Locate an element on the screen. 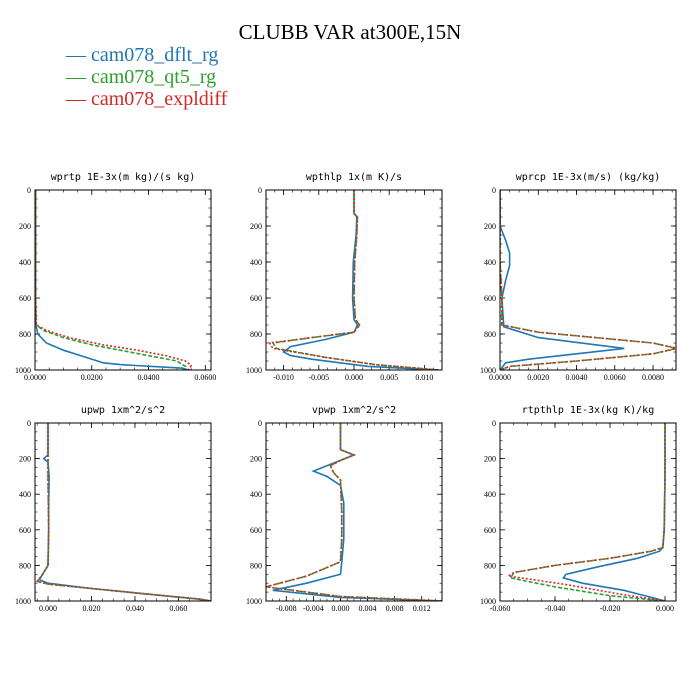 The image size is (700, 700). x-tick-label: 0.0060 is located at coordinates (615, 377).